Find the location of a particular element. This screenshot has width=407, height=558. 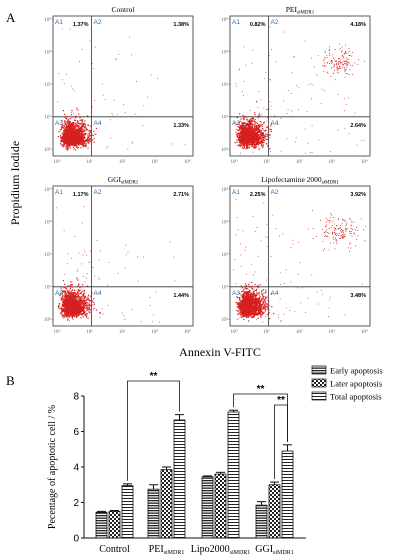

quadrant-label: A4 is located at coordinates (98, 123).